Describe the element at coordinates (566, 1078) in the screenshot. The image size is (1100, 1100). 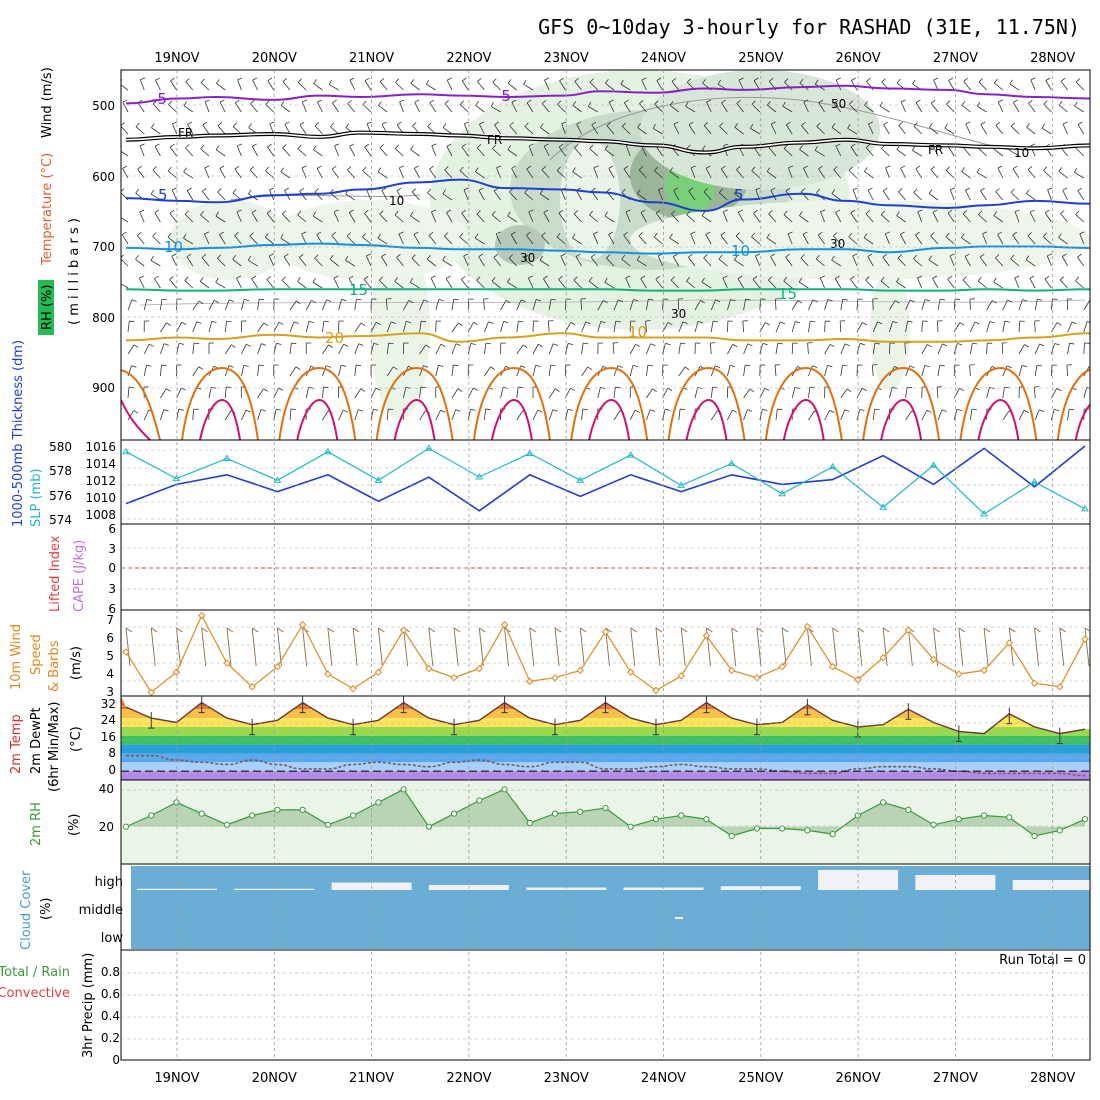
I see `day-label: 23NOV` at that location.